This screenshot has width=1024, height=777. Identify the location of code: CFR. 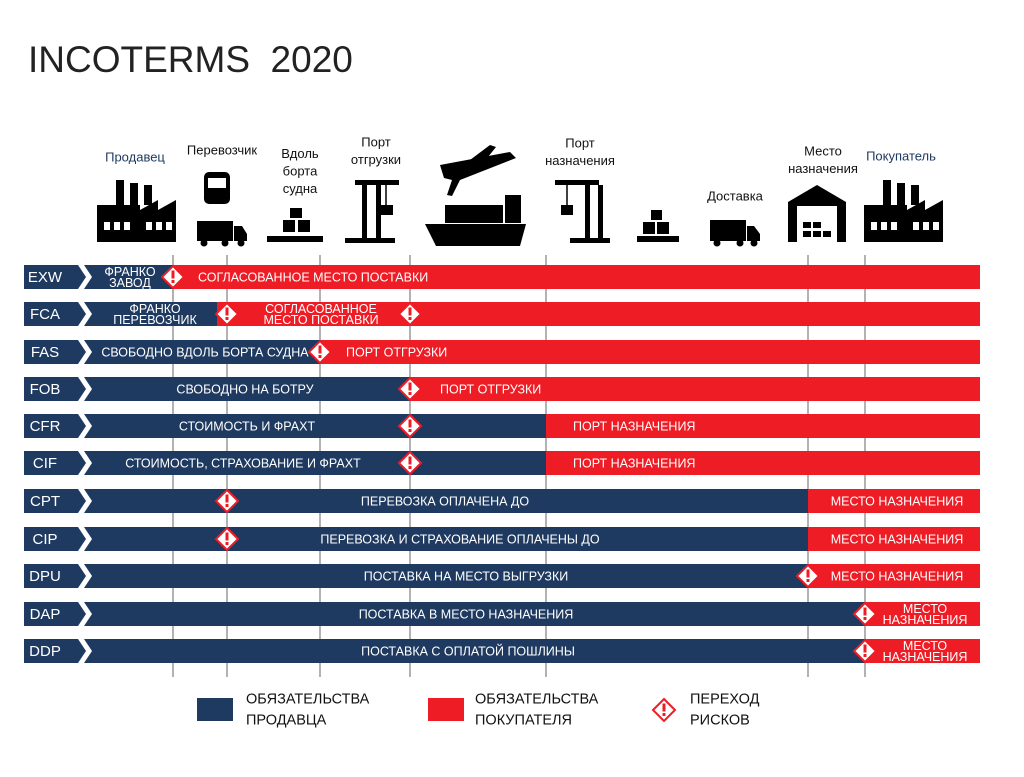
(45, 426).